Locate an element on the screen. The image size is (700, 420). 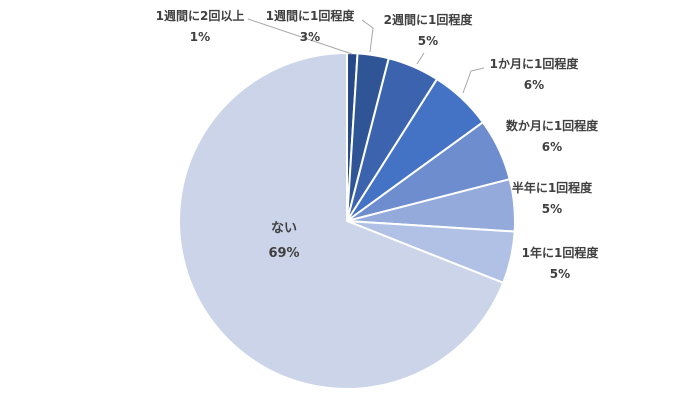
slice-label-text: 1か月に1回程度 is located at coordinates (534, 64).